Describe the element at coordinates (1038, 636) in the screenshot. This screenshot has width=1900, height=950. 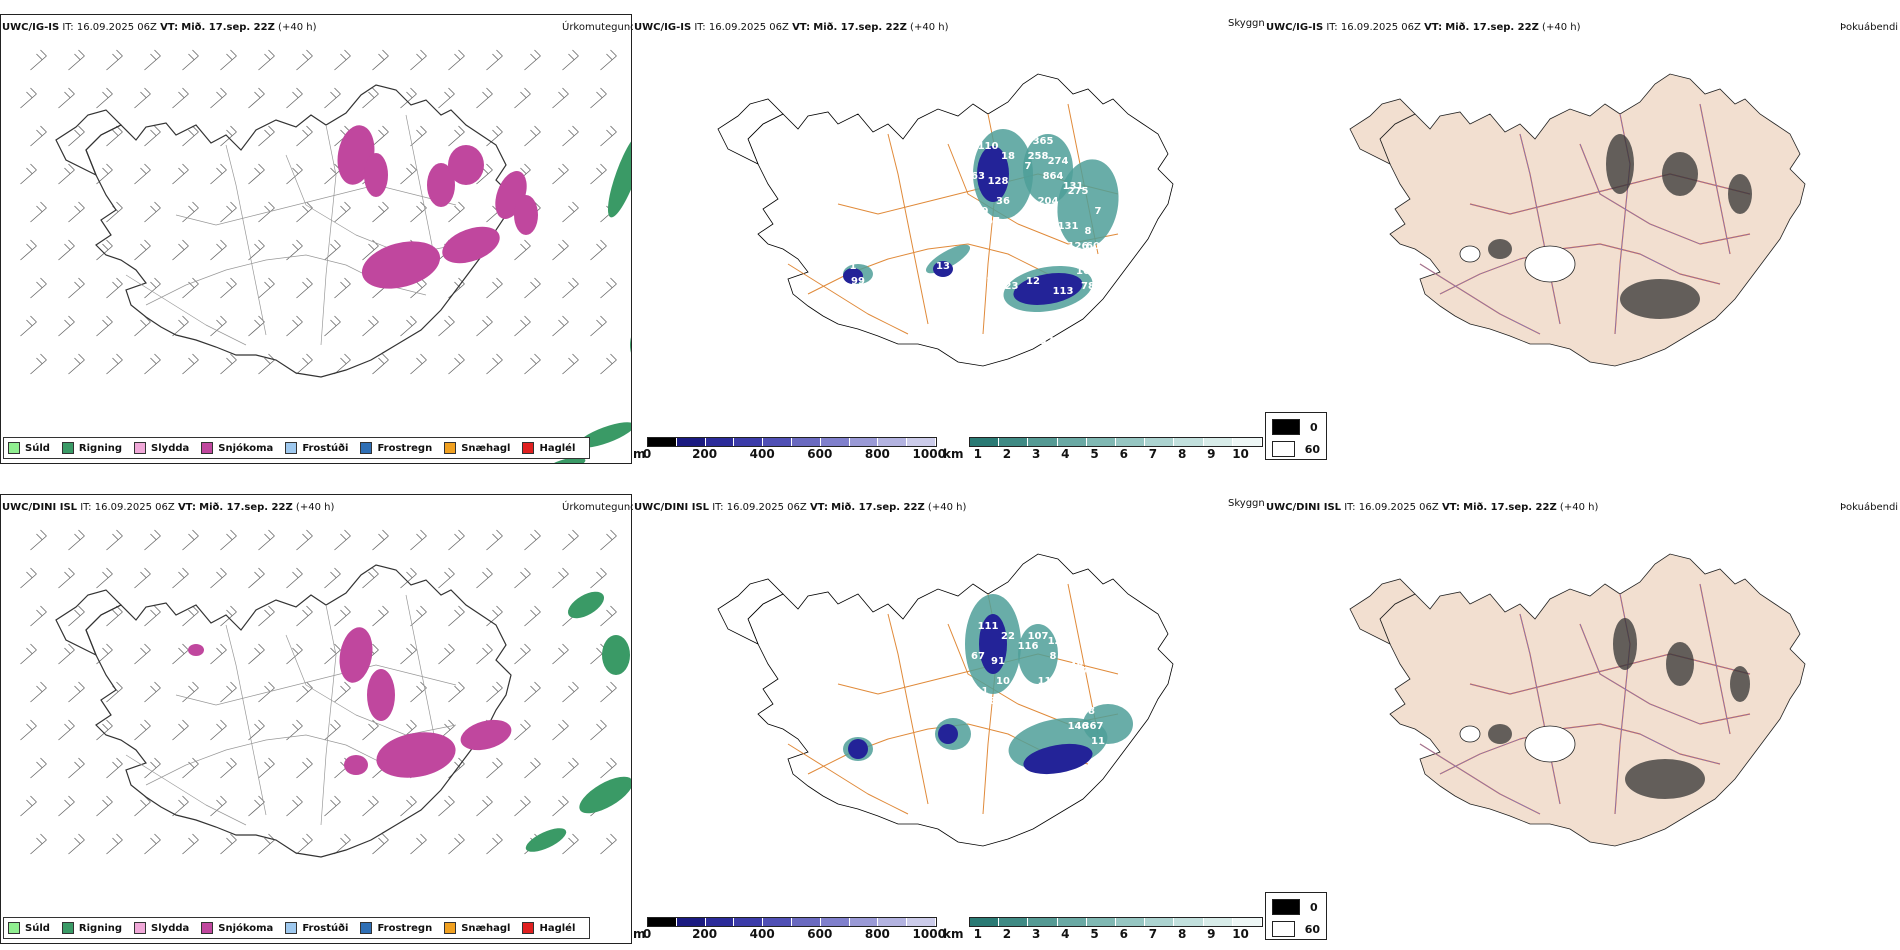
I see `visibility-value-label: 107` at that location.